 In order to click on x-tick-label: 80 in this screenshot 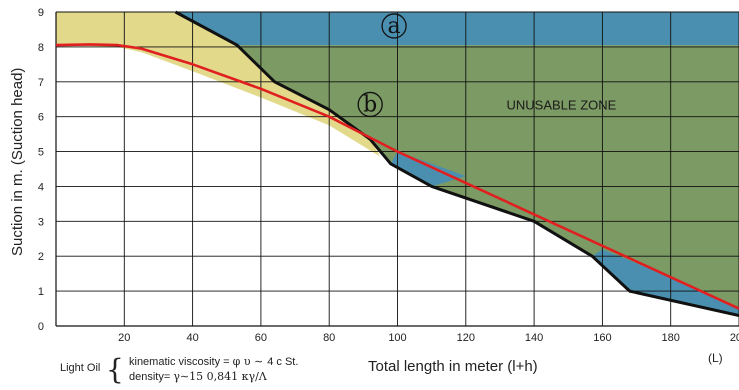, I will do `click(329, 338)`.